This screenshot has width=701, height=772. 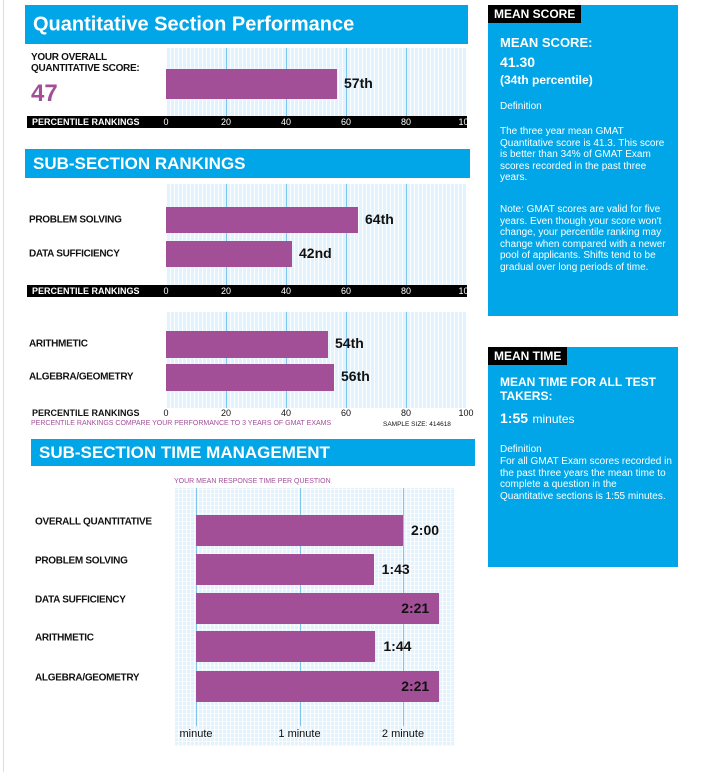 What do you see at coordinates (250, 291) in the screenshot?
I see `subsection-rankings-axis-1: PERCENTILE RANKINGS 0 20 40 60 80 100` at bounding box center [250, 291].